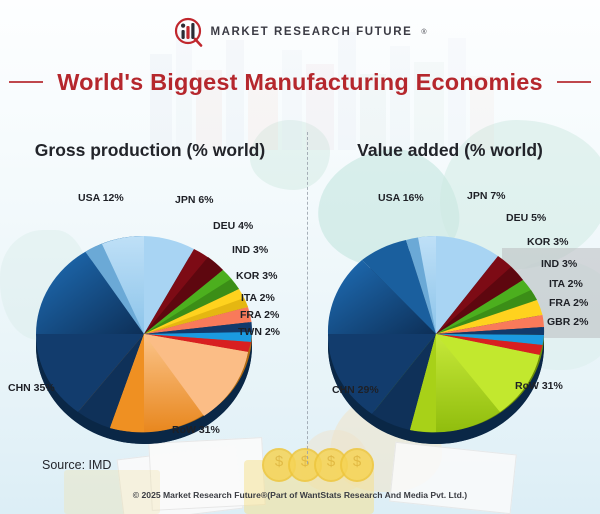 The height and width of the screenshot is (514, 600). Describe the element at coordinates (311, 32) in the screenshot. I see `brand-logo-text: MARKET RESEARCH FUTURE` at that location.